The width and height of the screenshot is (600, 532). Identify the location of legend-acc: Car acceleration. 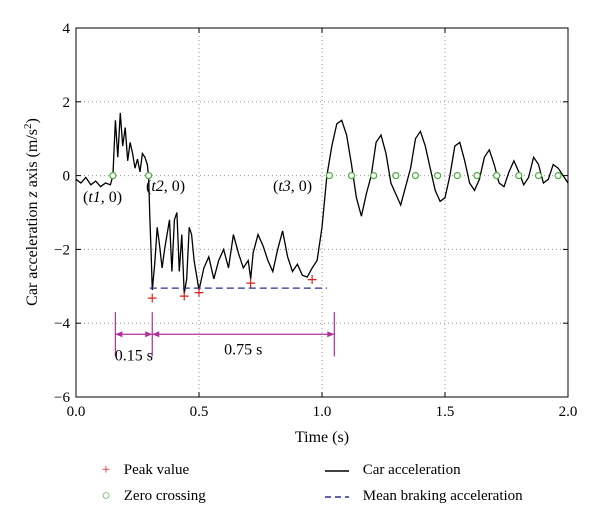
(392, 470).